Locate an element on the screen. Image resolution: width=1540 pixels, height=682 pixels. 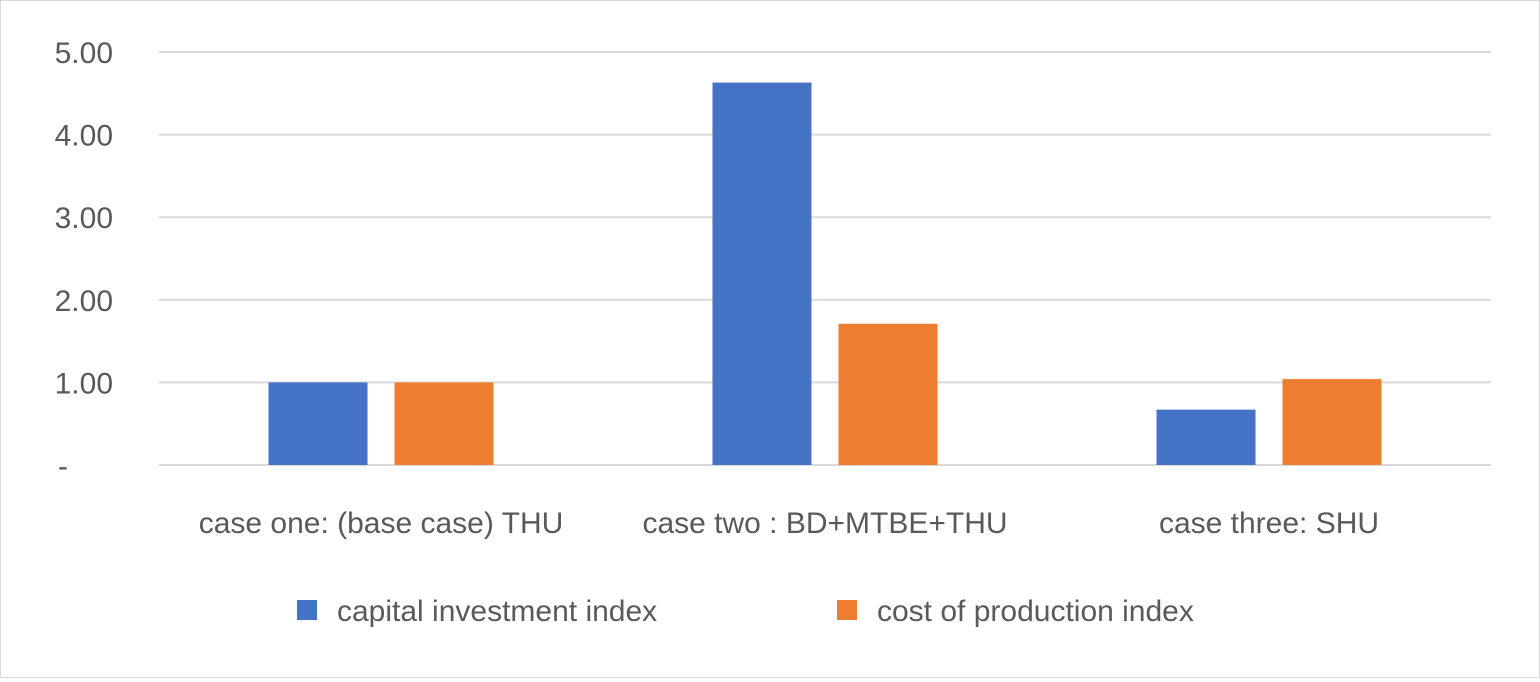
y-tick-label: 1.00 is located at coordinates (84, 383).